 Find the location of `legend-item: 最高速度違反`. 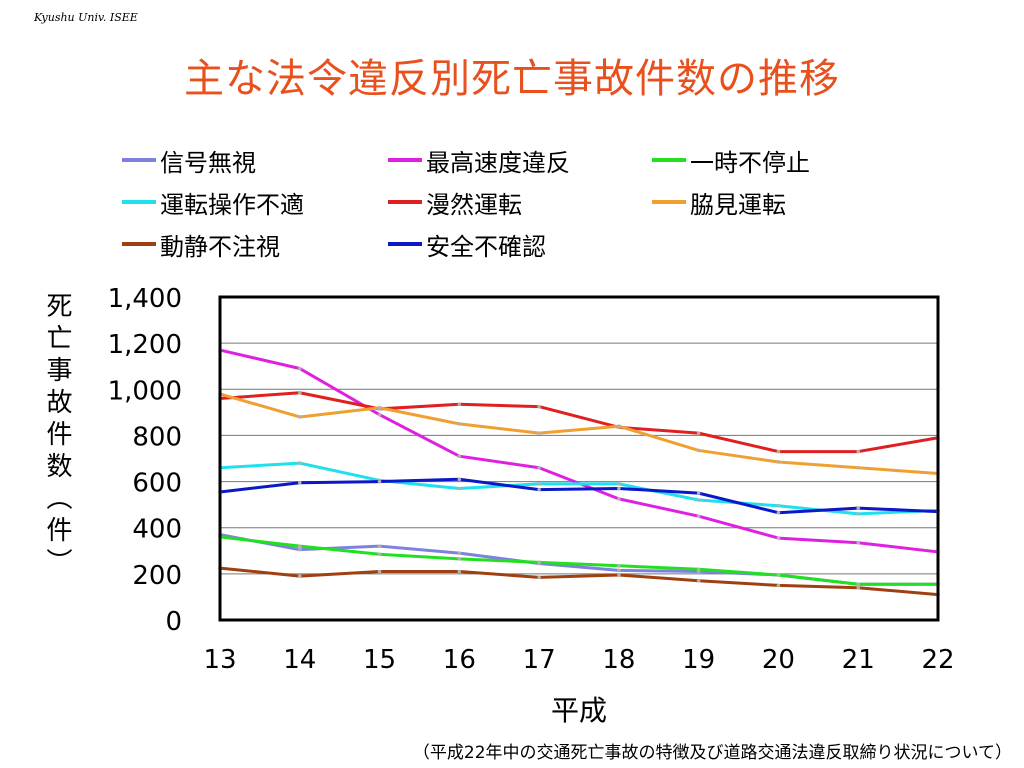

legend-item: 最高速度違反 is located at coordinates (479, 160).